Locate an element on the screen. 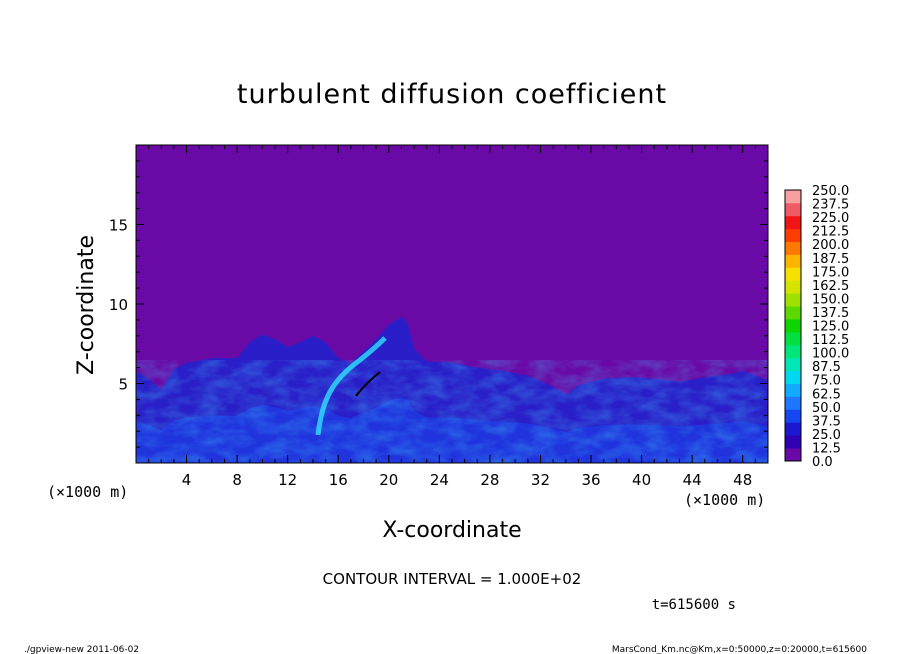  x-tick-label: 28 is located at coordinates (489, 480).